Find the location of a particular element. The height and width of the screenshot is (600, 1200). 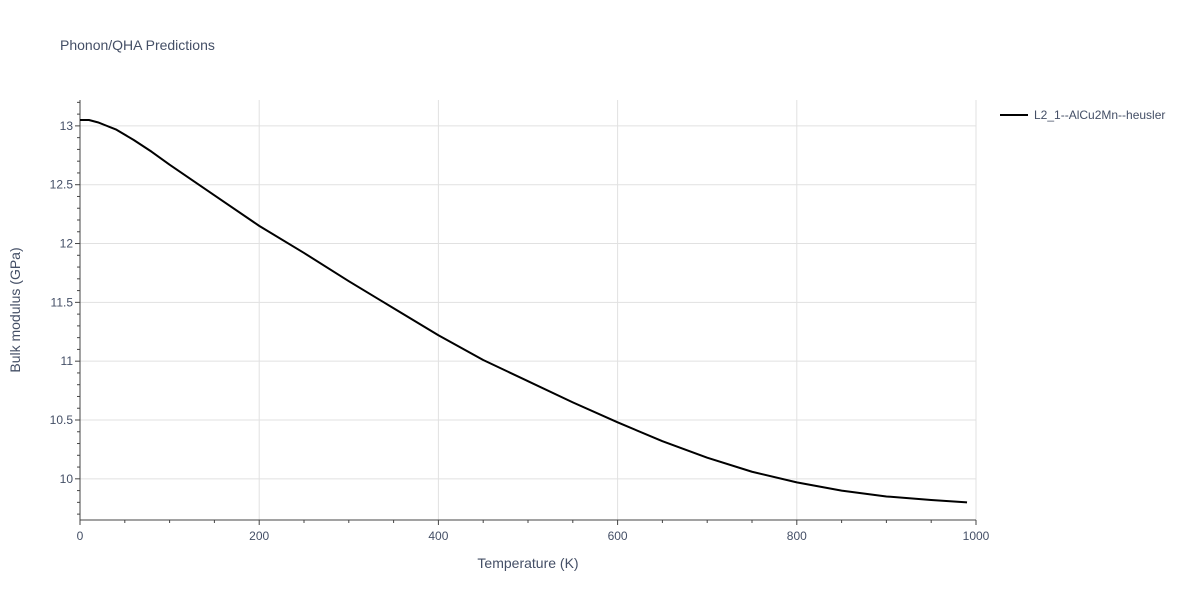

x-tick-label: 800 is located at coordinates (797, 536).